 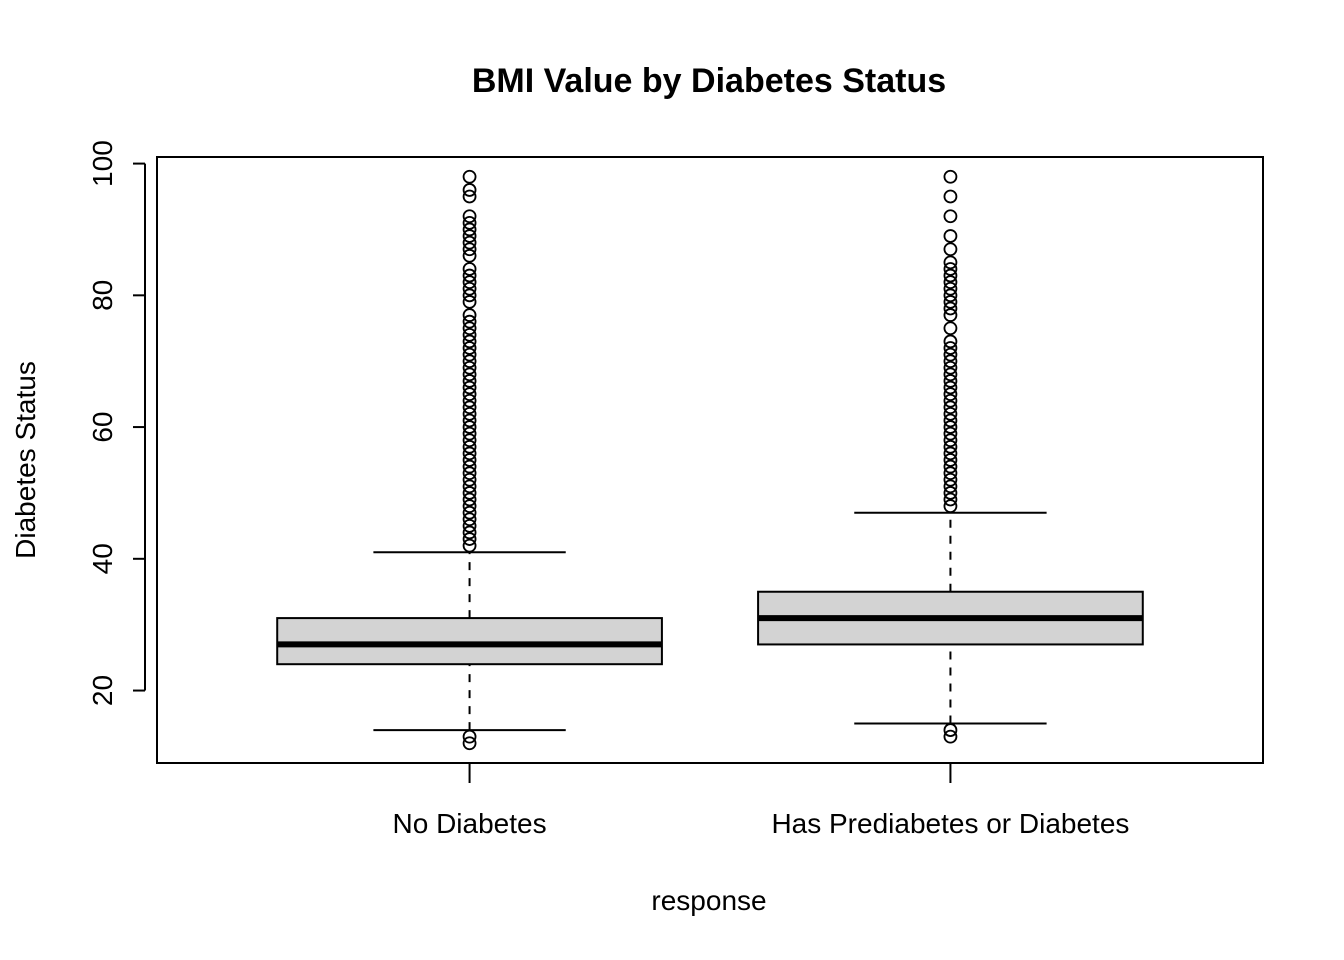 I want to click on y-tick-label: 40, so click(x=102, y=558).